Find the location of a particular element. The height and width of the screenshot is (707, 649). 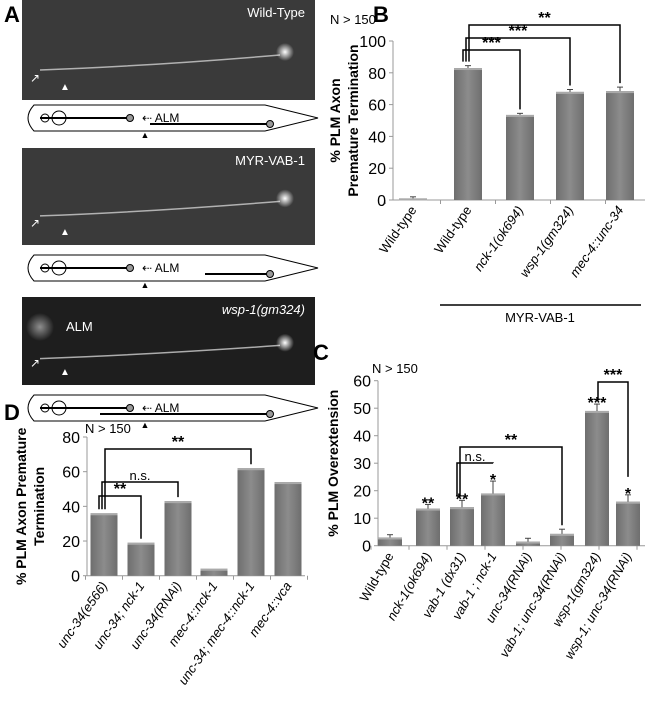

micrograph: wsp-1(gm324) ALM ↗ ▲ is located at coordinates (168, 341).